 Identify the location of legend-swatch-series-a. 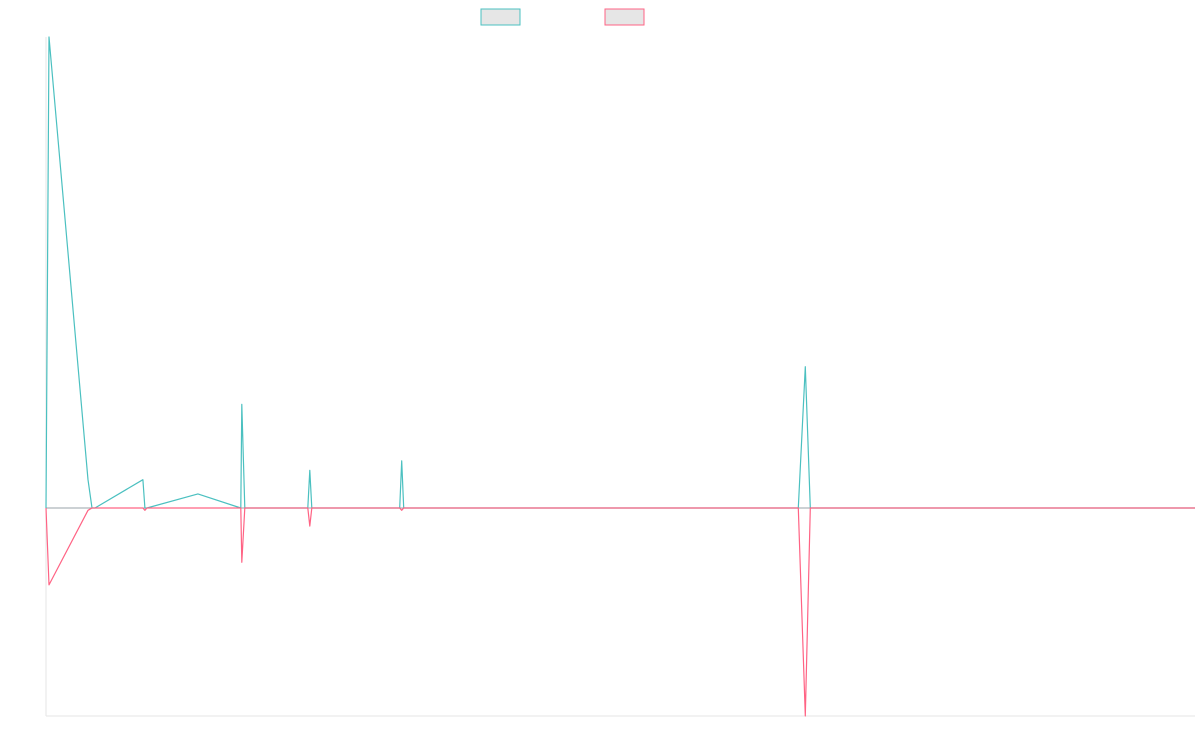
(500, 17).